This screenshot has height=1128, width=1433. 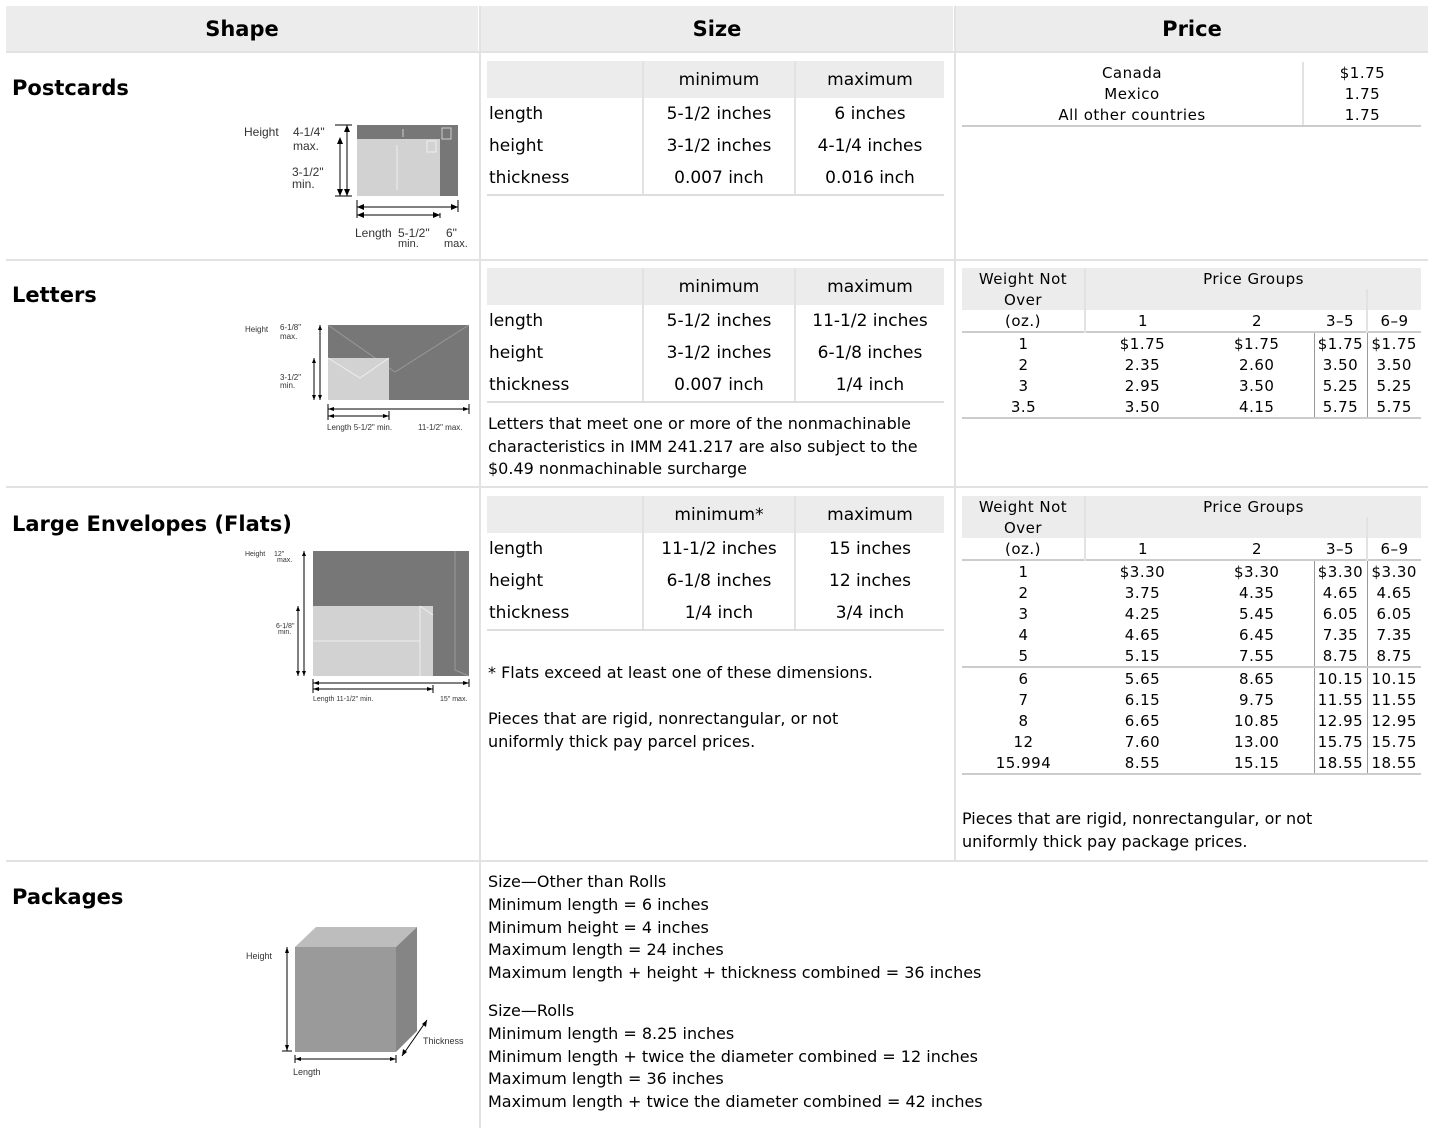 What do you see at coordinates (715, 549) in the screenshot?
I see `table-row: length 11-1/2 inches 15 inches` at bounding box center [715, 549].